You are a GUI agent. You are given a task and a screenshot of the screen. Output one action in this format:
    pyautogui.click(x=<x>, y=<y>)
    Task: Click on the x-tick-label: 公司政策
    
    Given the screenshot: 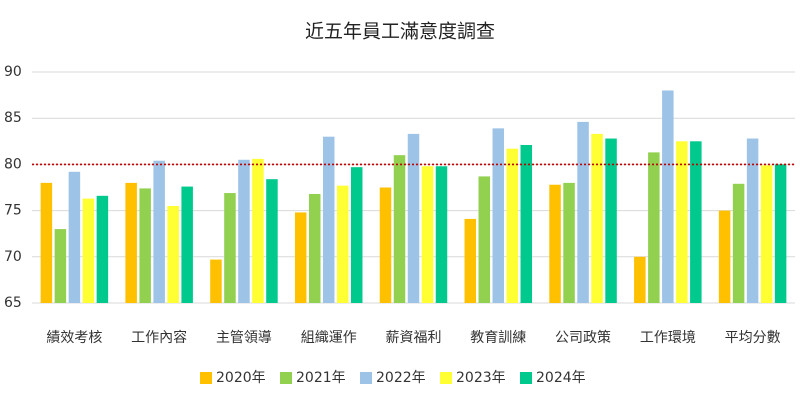 What is the action you would take?
    pyautogui.click(x=583, y=337)
    